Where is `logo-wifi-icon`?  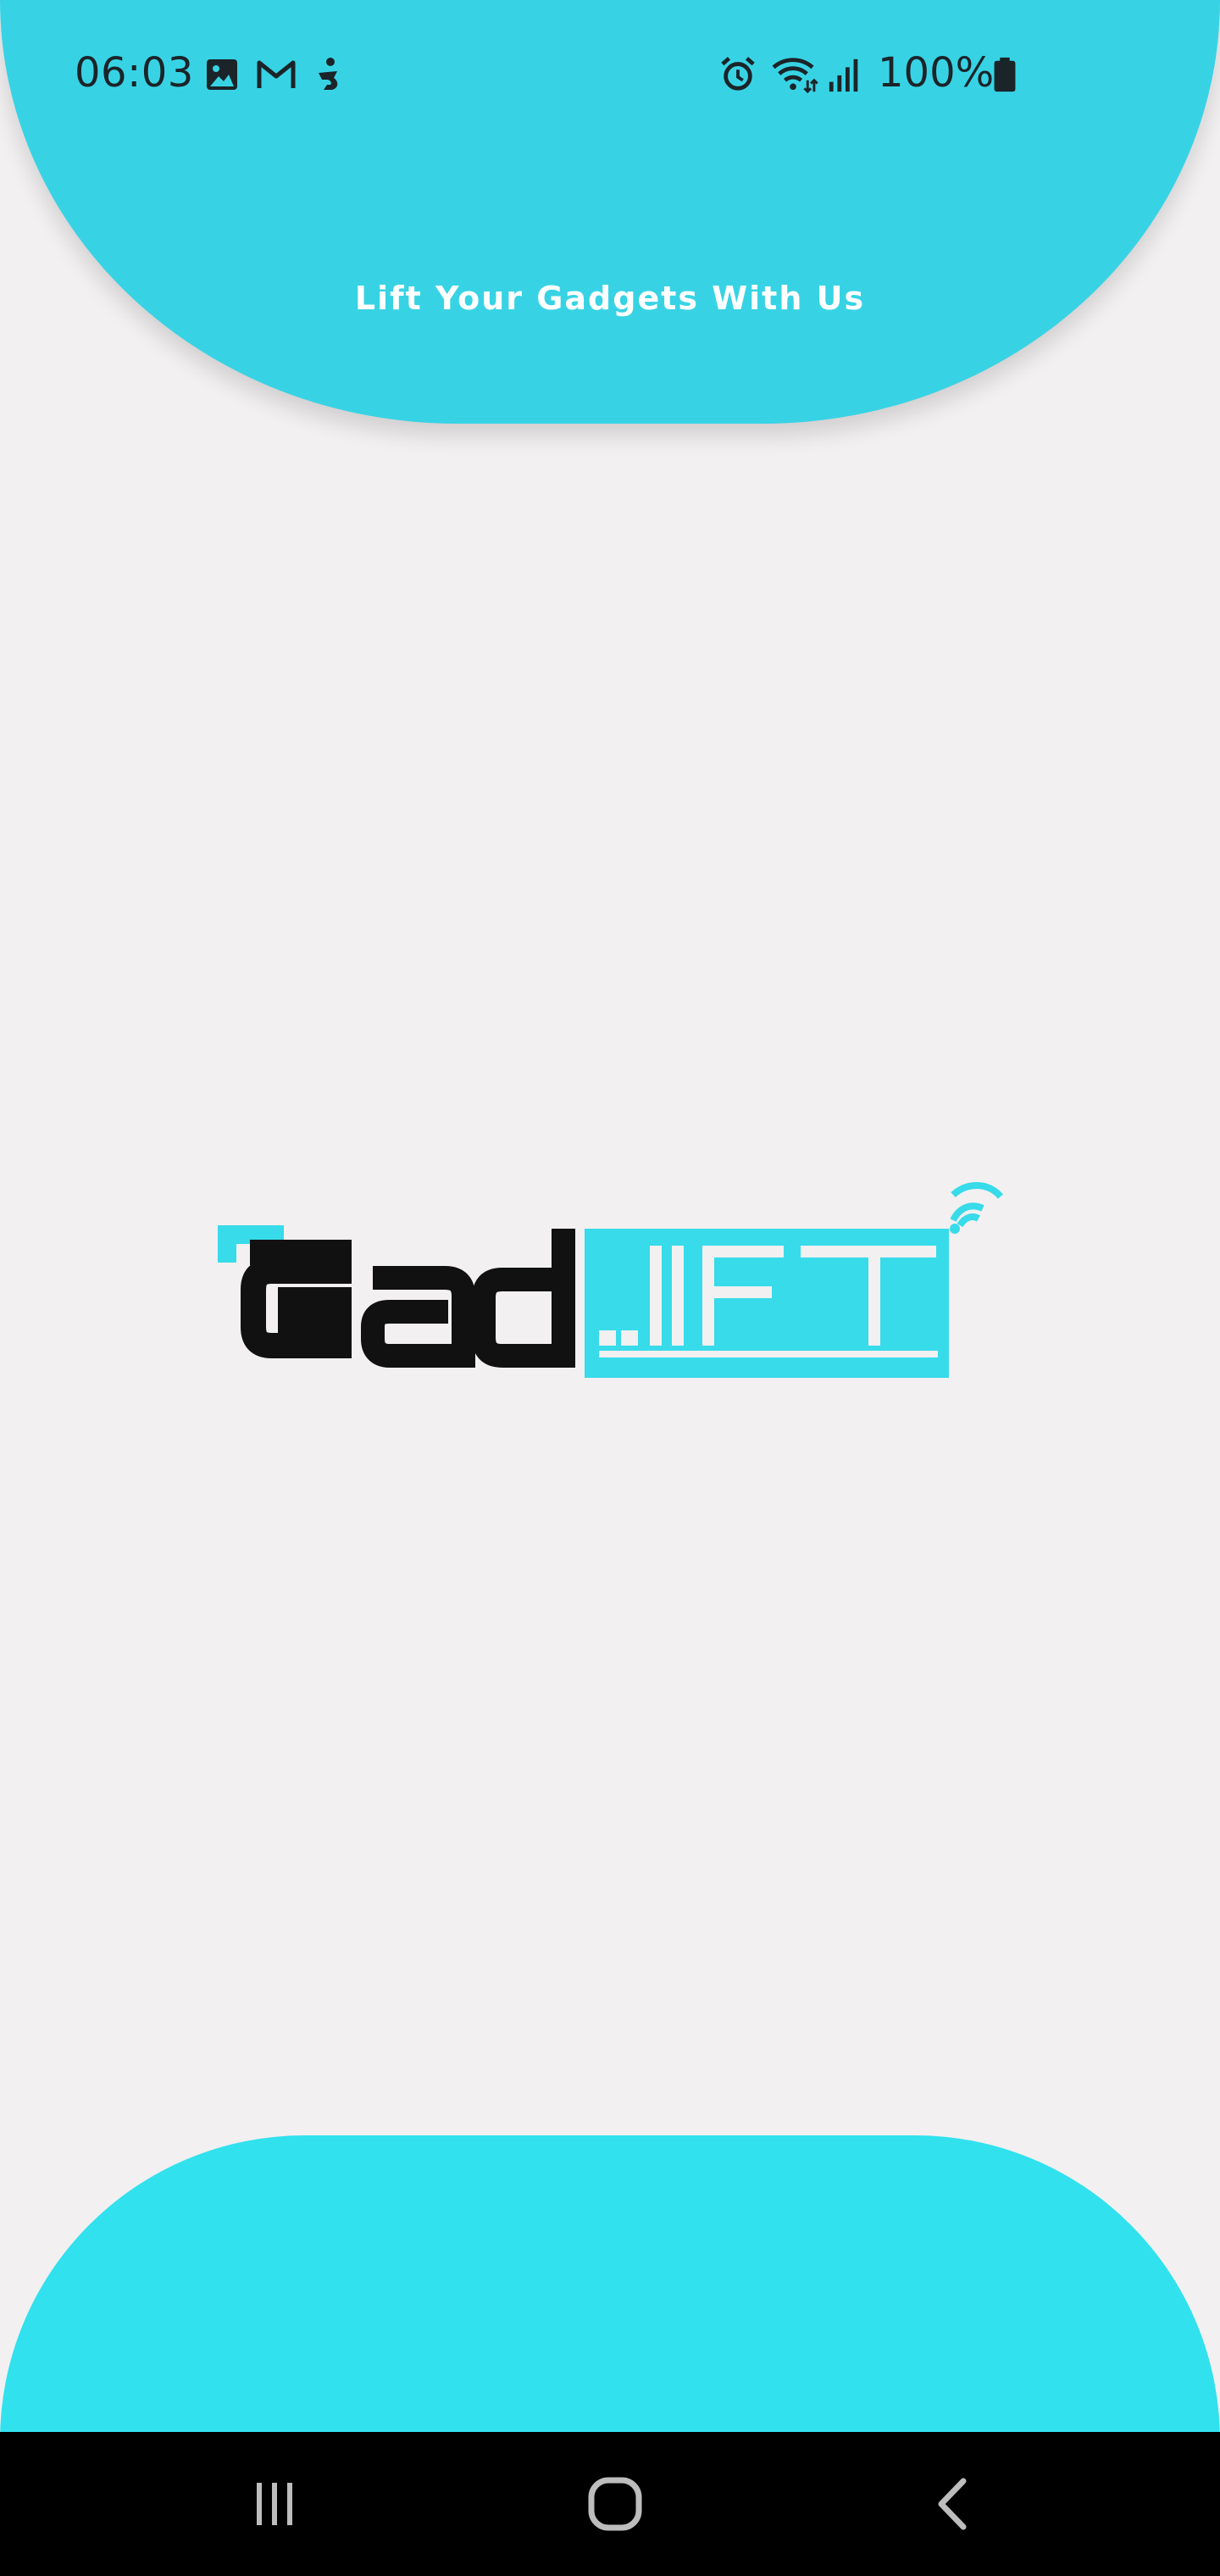 logo-wifi-icon is located at coordinates (977, 1207).